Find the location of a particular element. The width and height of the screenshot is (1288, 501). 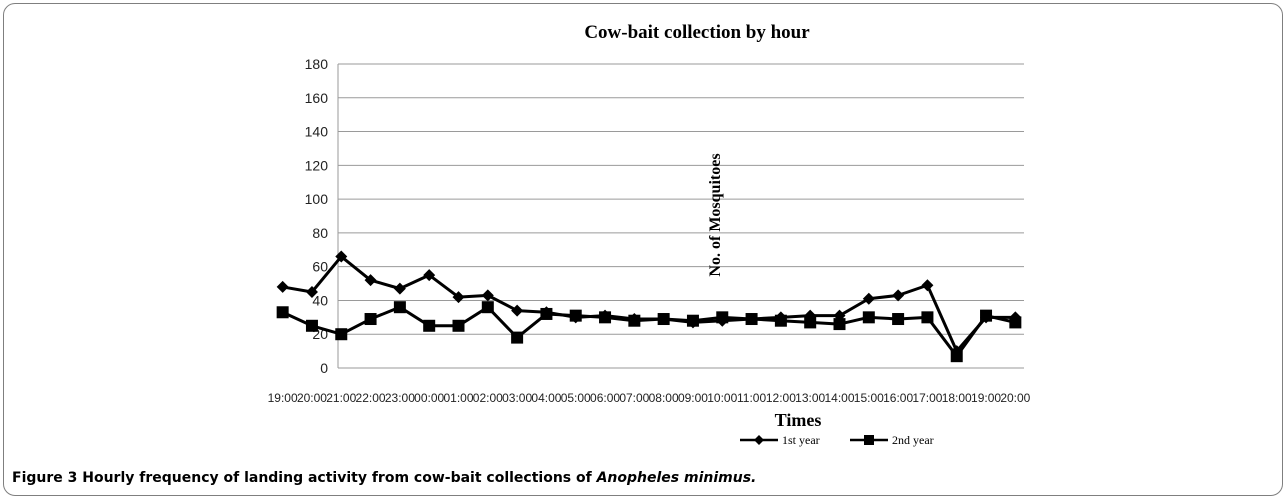

caption-figure-number: Figure 3 is located at coordinates (45, 478).